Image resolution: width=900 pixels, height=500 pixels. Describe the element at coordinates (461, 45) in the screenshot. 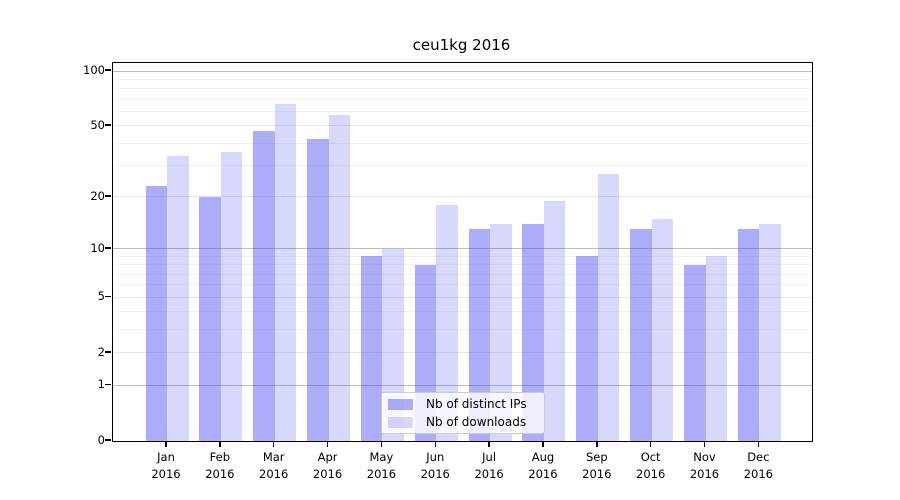

I see `chart-title: ceu1kg 2016` at that location.